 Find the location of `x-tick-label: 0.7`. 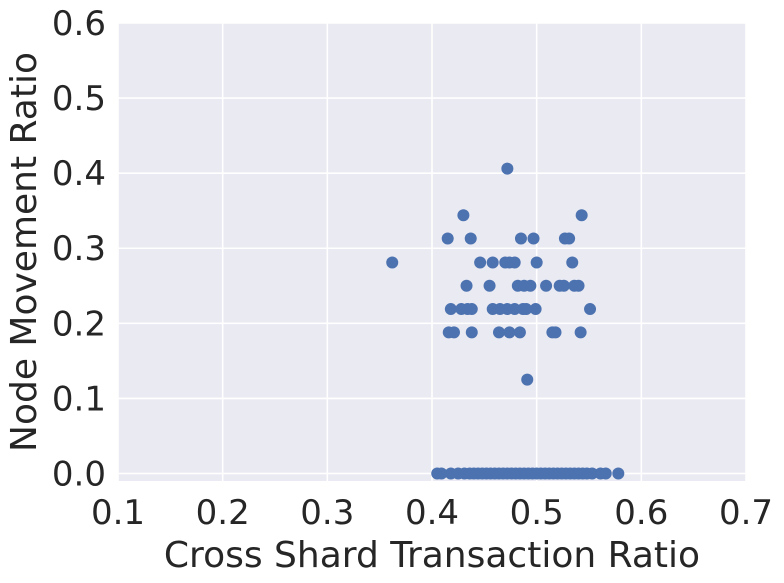

x-tick-label: 0.7 is located at coordinates (746, 513).